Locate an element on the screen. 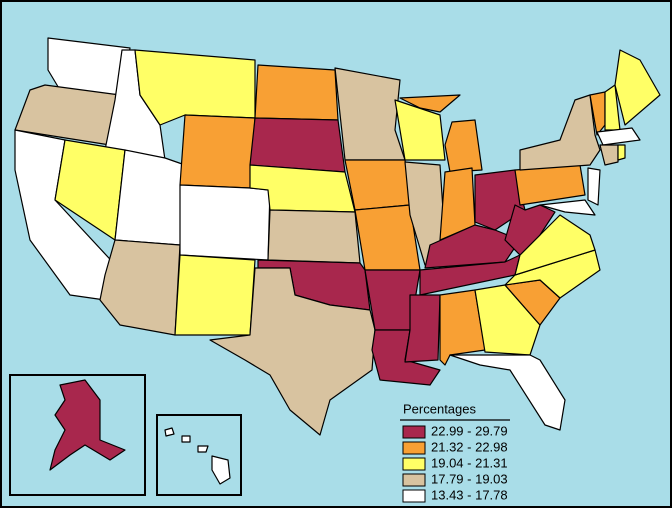 The image size is (672, 508). legend-label: 17.79 - 19.03 is located at coordinates (469, 478).